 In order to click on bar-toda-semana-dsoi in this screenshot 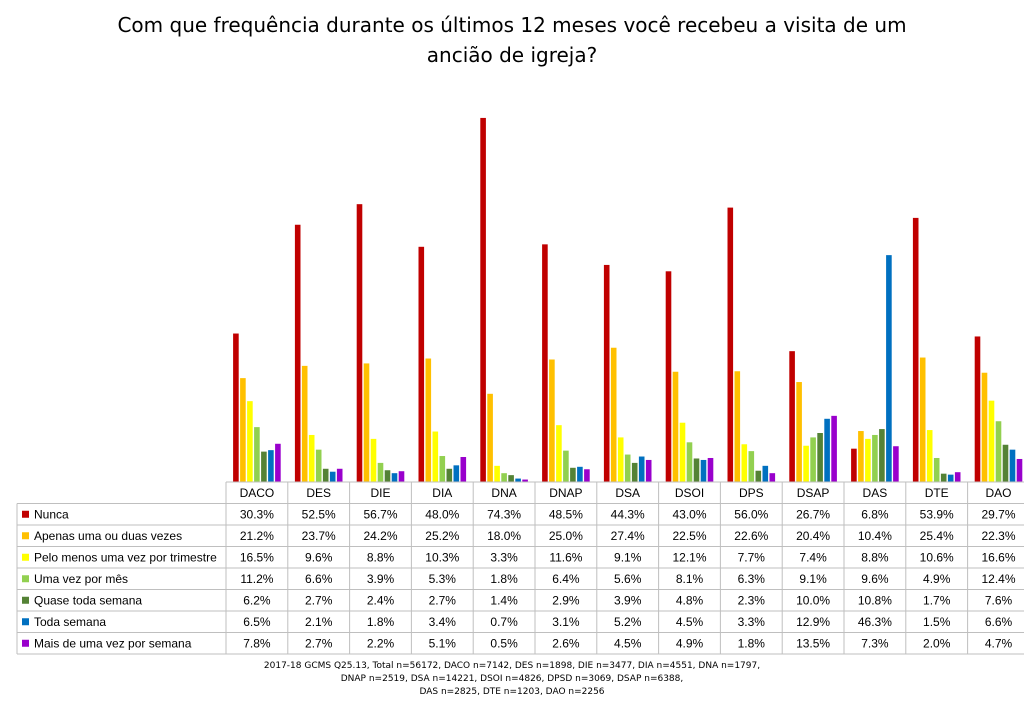, I will do `click(703, 470)`.